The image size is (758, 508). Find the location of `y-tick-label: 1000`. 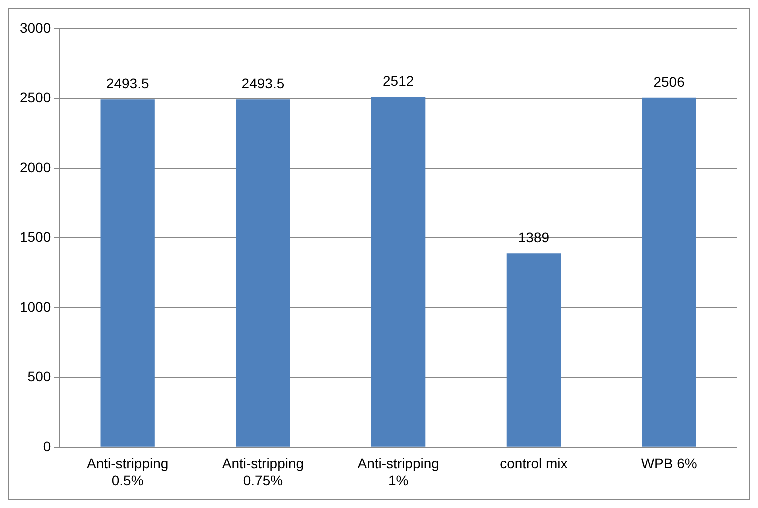

y-tick-label: 1000 is located at coordinates (36, 306).